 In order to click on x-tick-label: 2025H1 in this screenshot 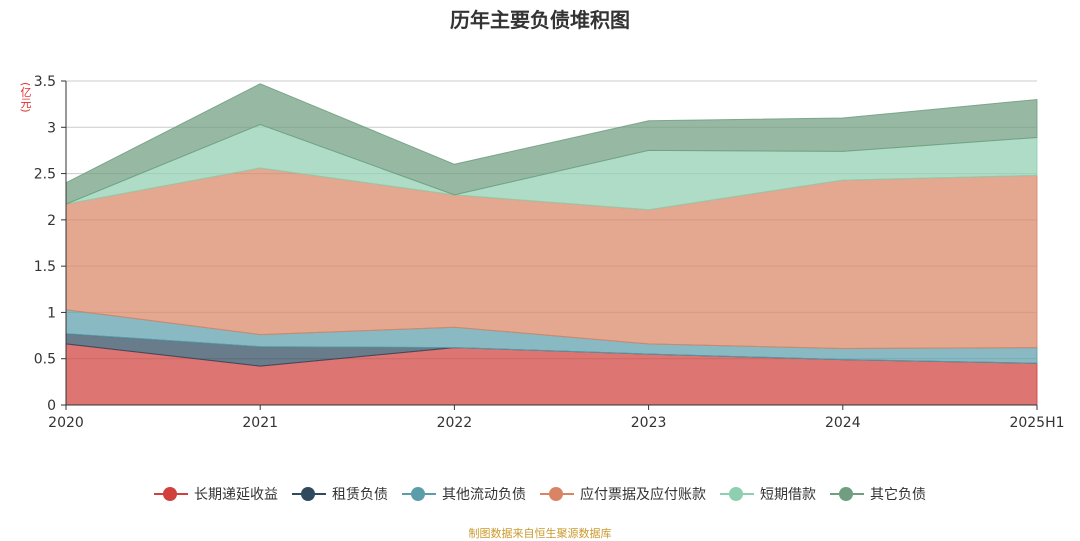, I will do `click(1036, 423)`.